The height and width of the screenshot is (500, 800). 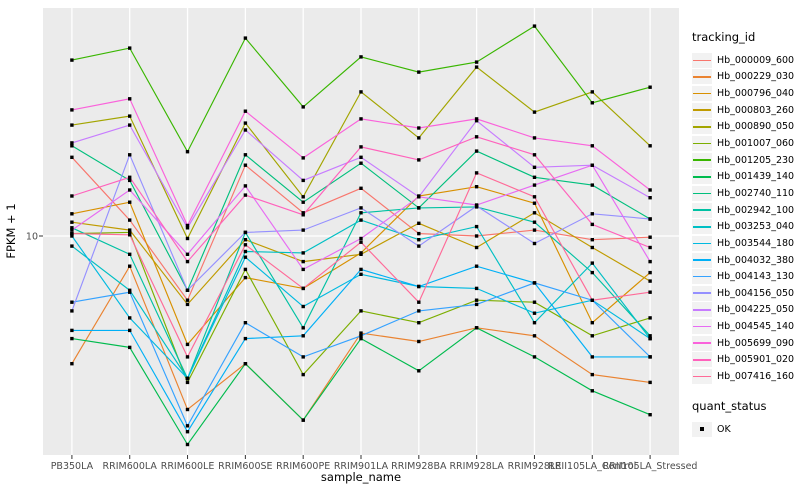 I want to click on y-axis-title: FPKM + 1, so click(x=11, y=230).